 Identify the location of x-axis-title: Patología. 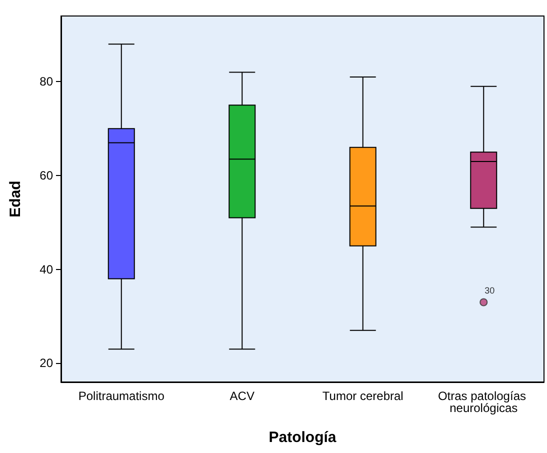
(302, 437).